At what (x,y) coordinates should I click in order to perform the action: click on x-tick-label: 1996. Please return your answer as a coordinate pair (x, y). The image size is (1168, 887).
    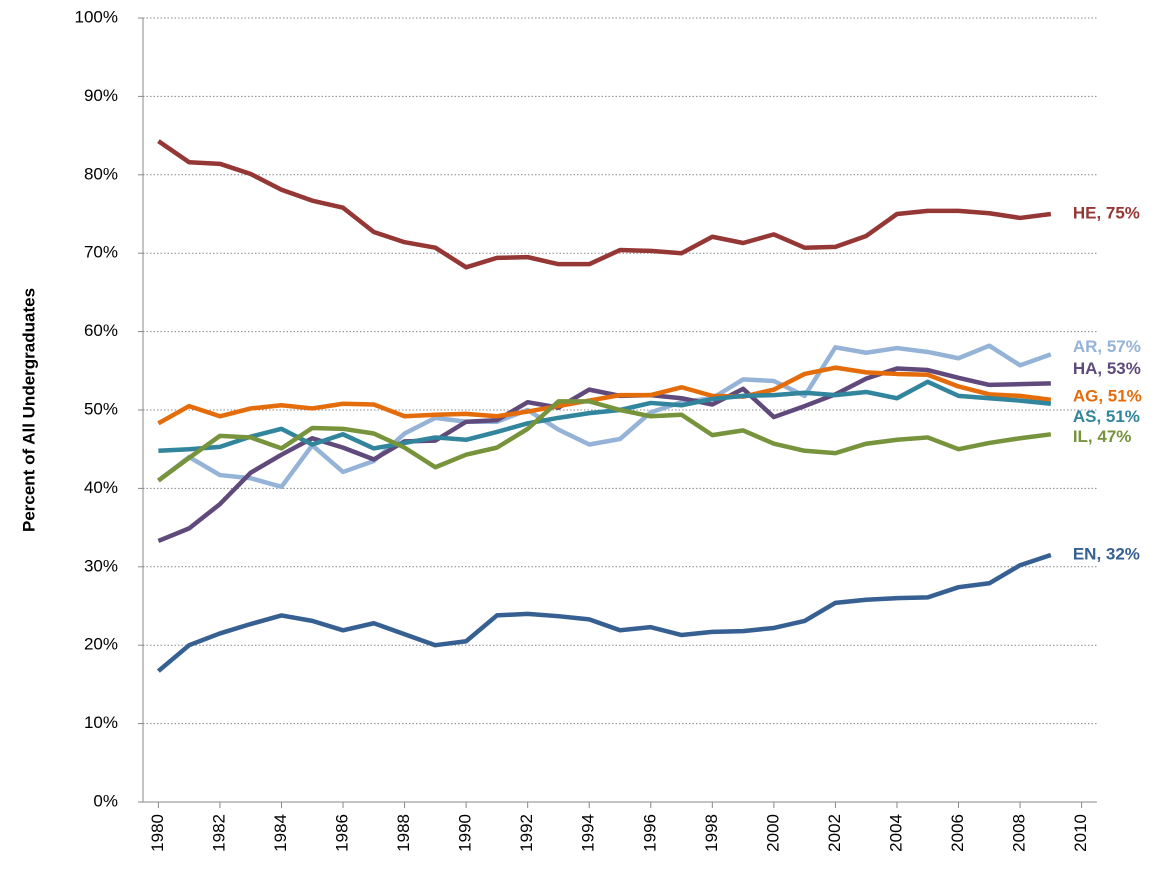
    Looking at the image, I should click on (649, 833).